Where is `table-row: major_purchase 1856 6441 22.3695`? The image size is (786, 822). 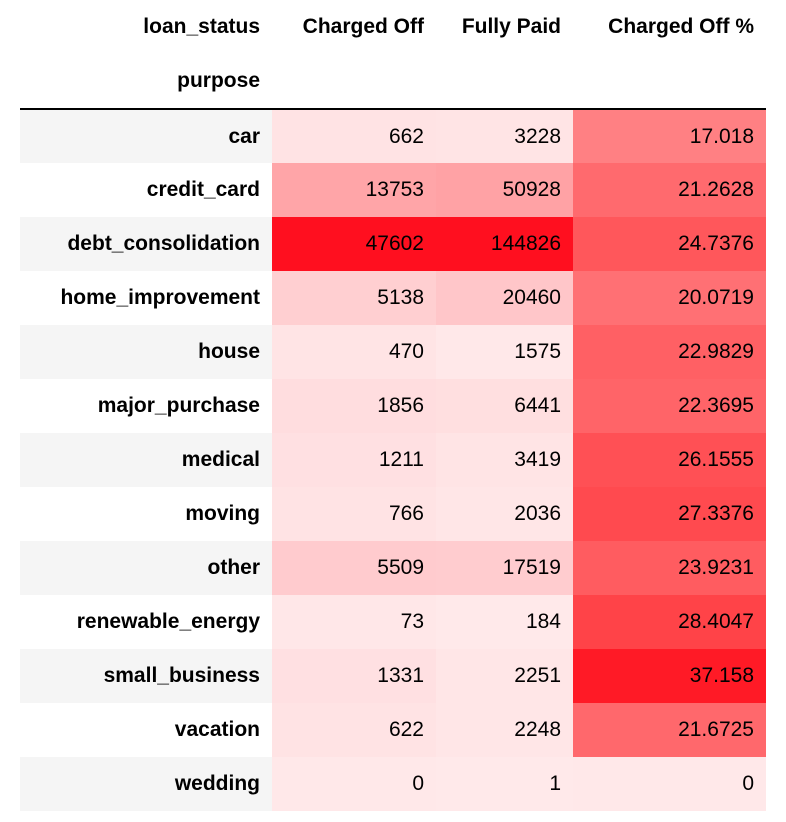
table-row: major_purchase 1856 6441 22.3695 is located at coordinates (393, 406).